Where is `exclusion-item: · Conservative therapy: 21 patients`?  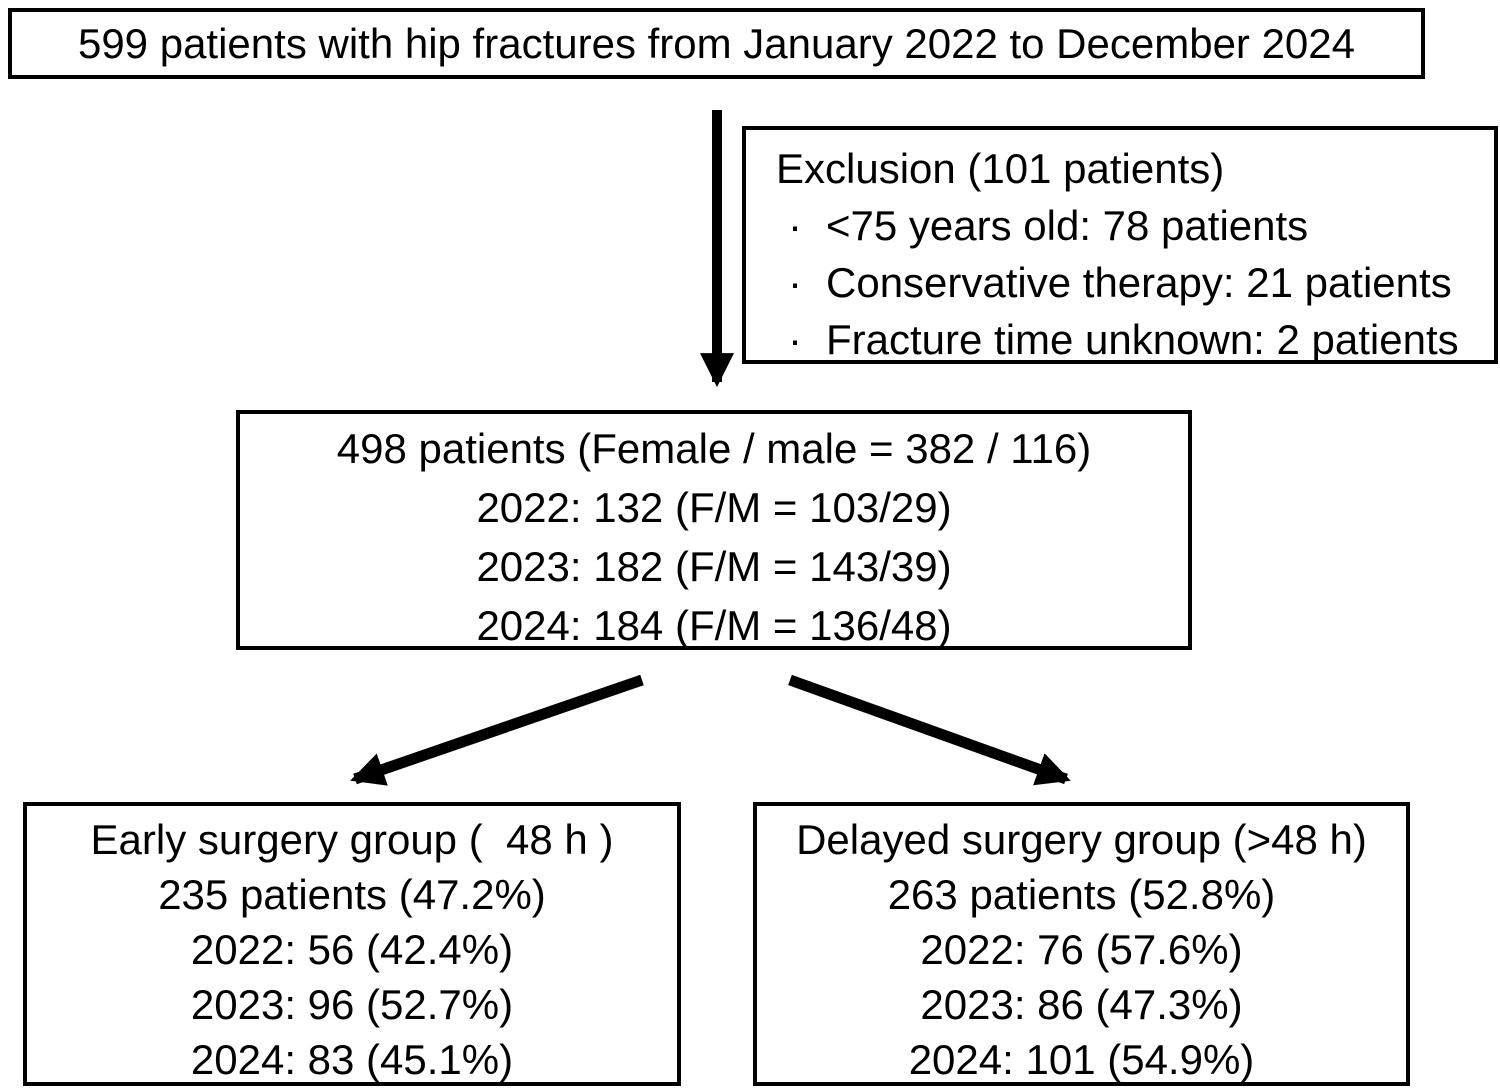
exclusion-item: · Conservative therapy: 21 patients is located at coordinates (1135, 282).